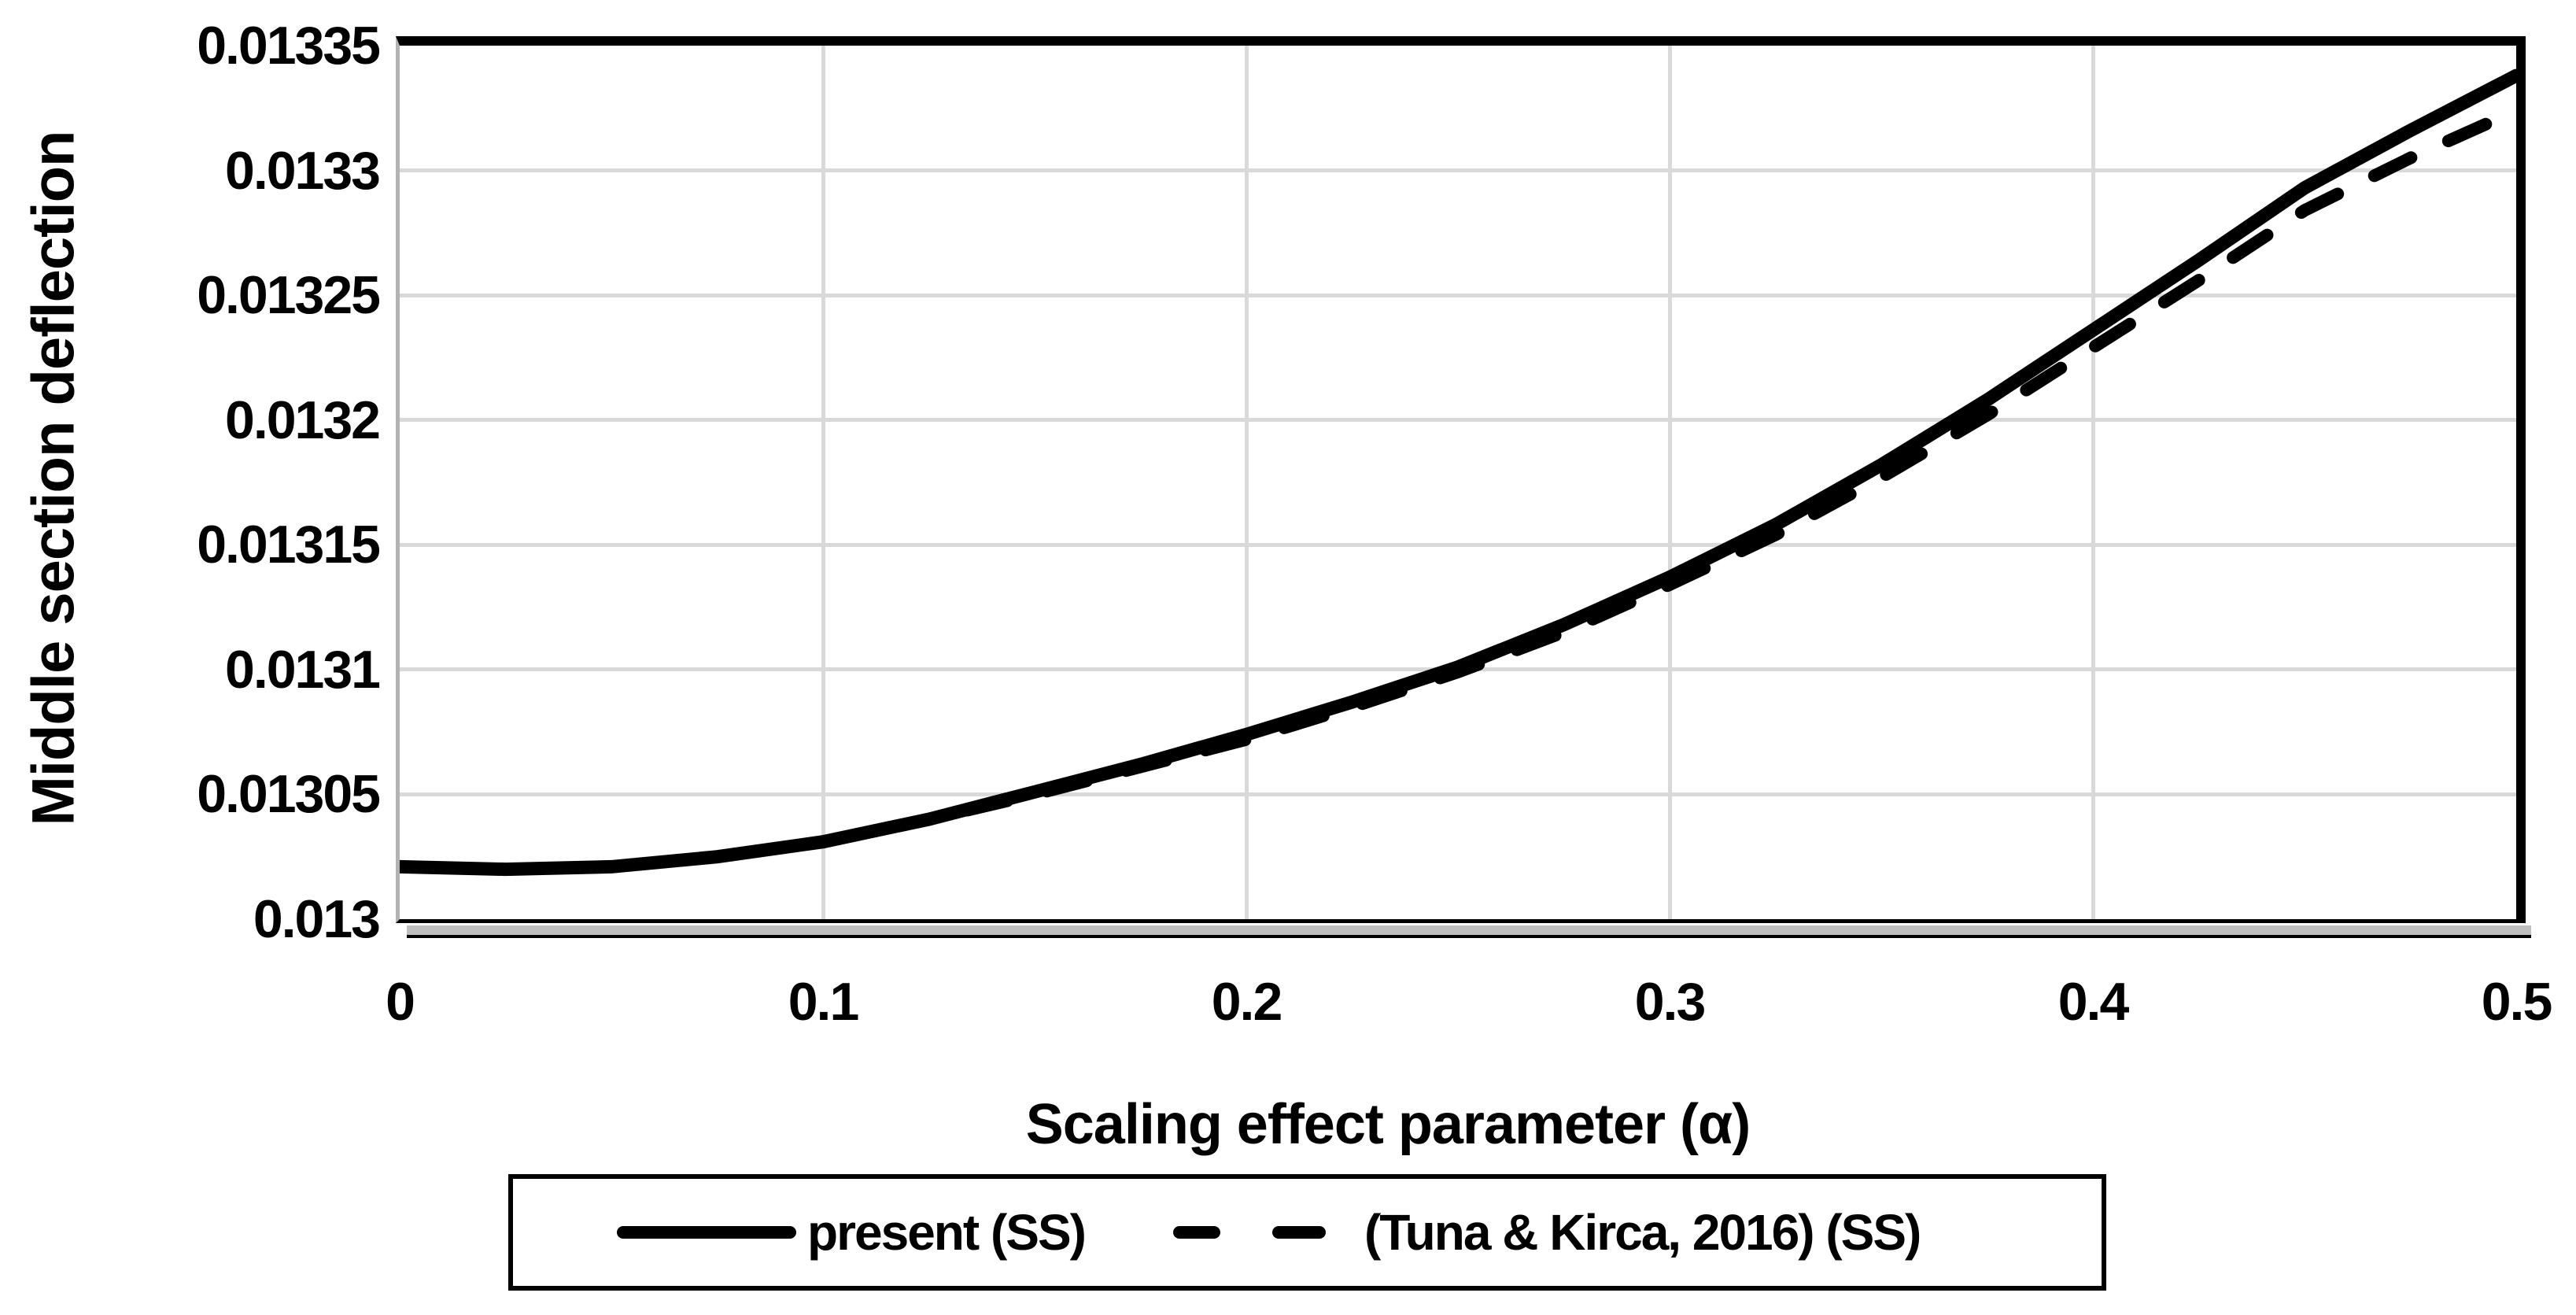 The image size is (2576, 1315). I want to click on y-axis-title: Middle section deflection, so click(54, 478).